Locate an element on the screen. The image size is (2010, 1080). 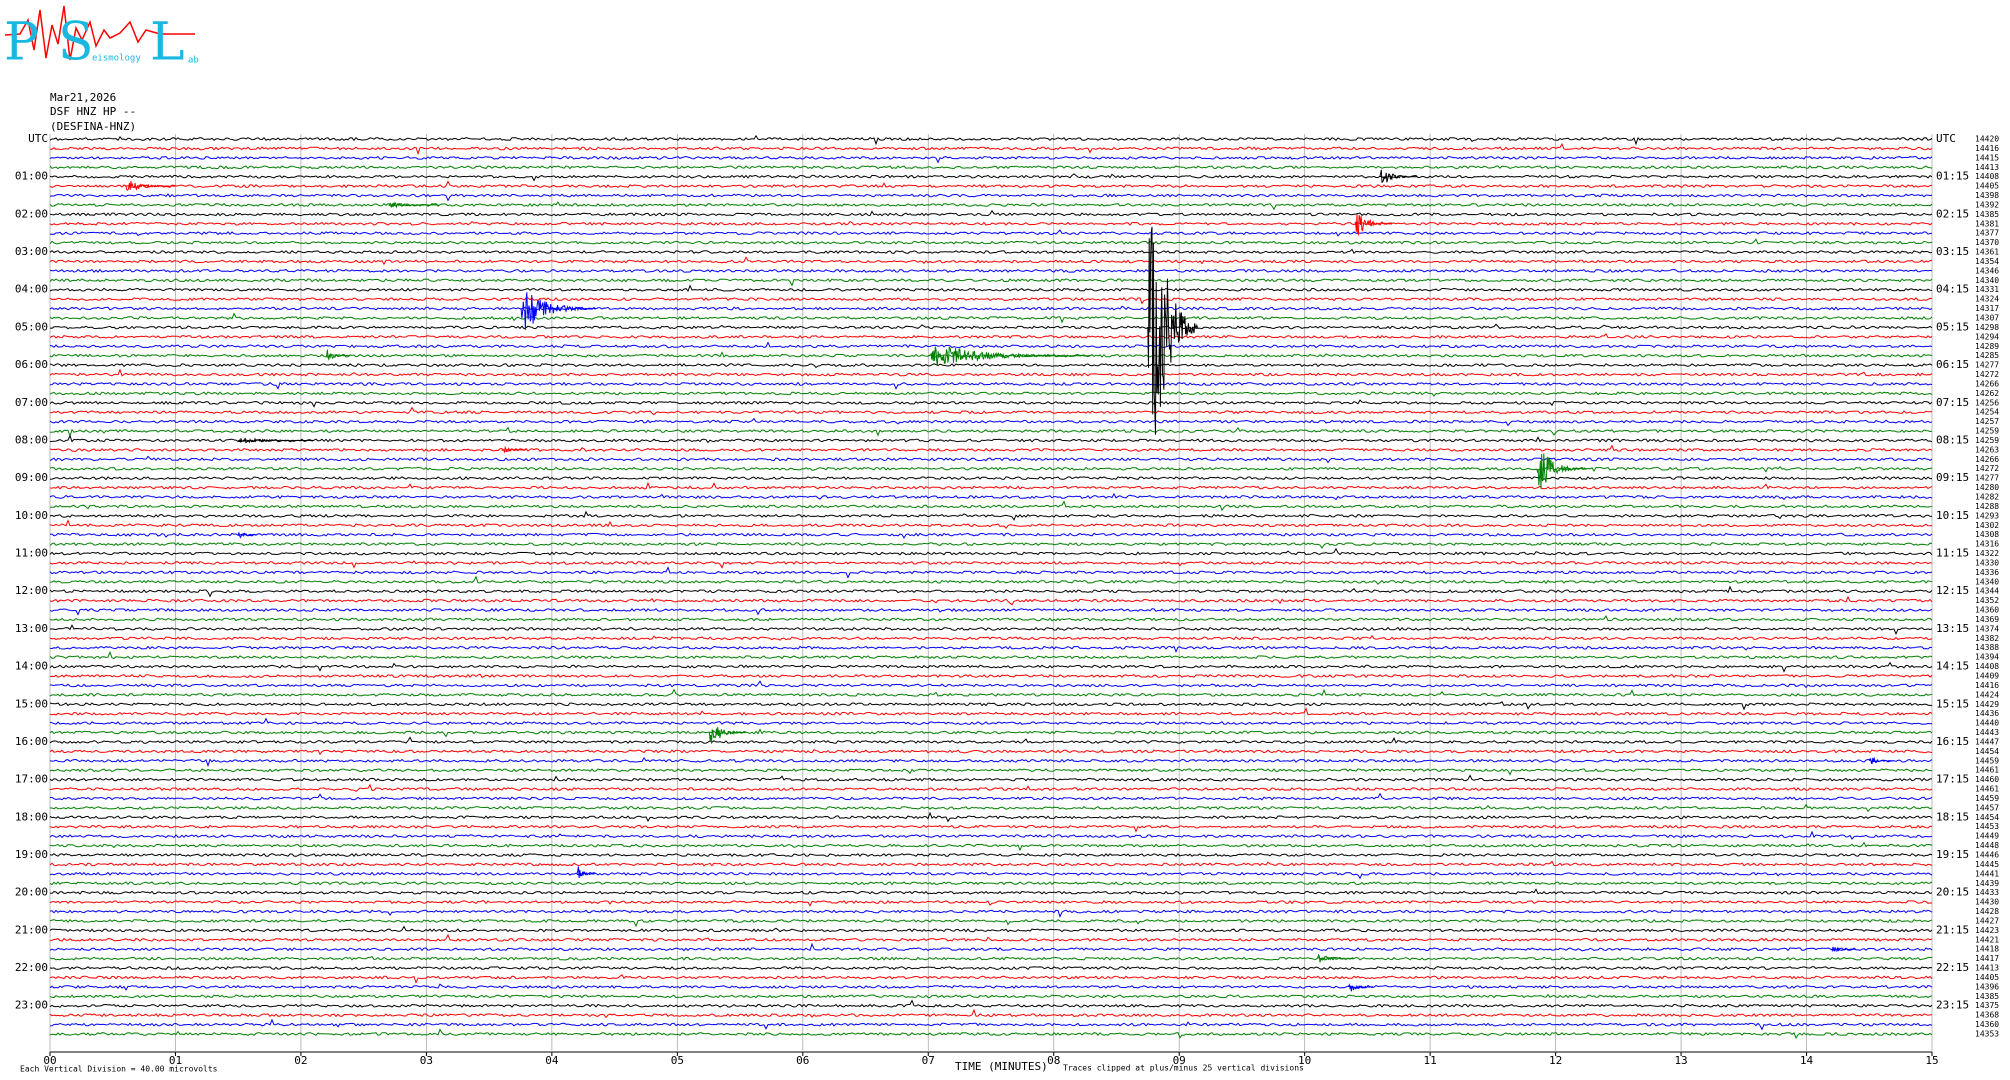
right-hour-label: UTC is located at coordinates (1946, 138).